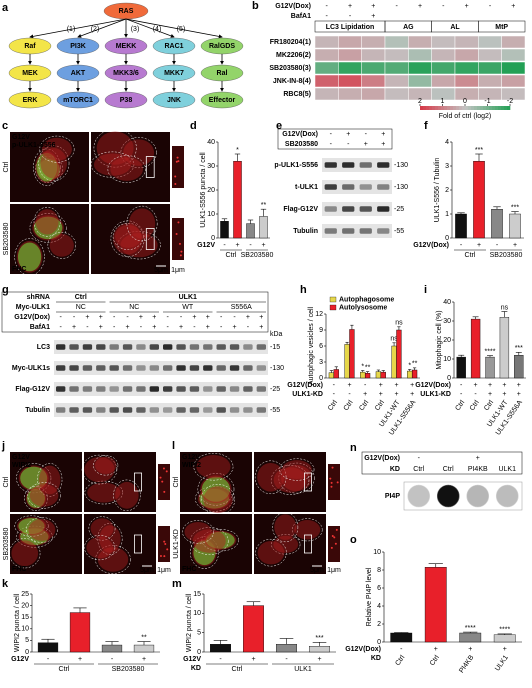  Describe the element at coordinates (368, 367) in the screenshot. I see `significance: **` at that location.